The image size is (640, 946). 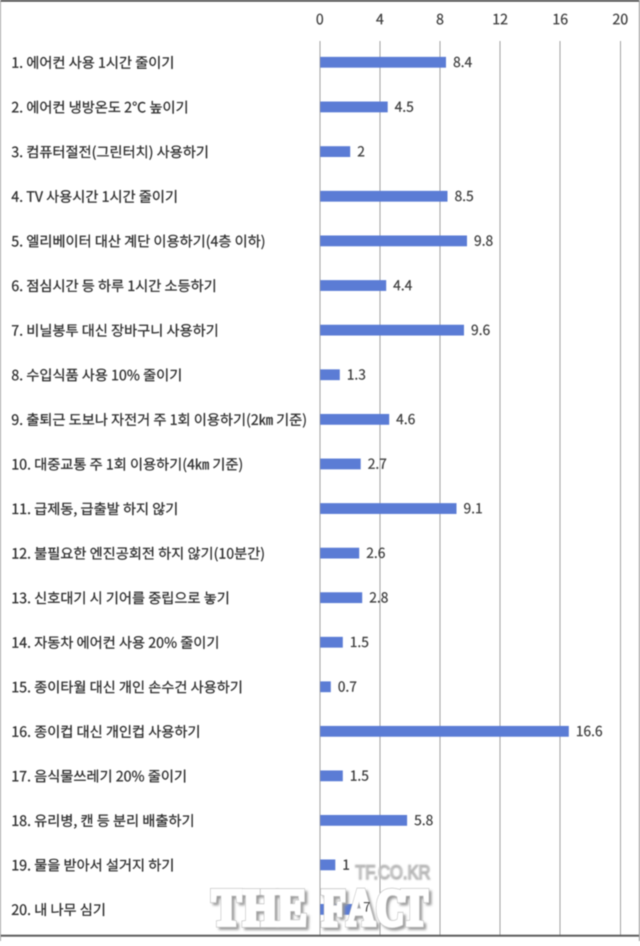 What do you see at coordinates (259, 908) in the screenshot?
I see `svg-text: THE` at bounding box center [259, 908].